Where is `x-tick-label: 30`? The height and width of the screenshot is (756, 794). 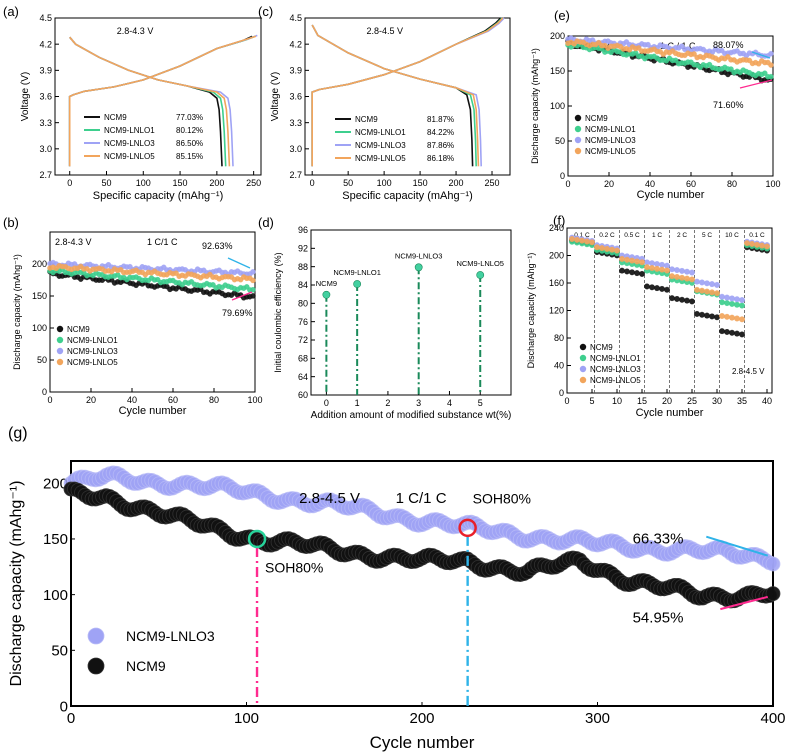 x-tick-label: 30 is located at coordinates (717, 401).